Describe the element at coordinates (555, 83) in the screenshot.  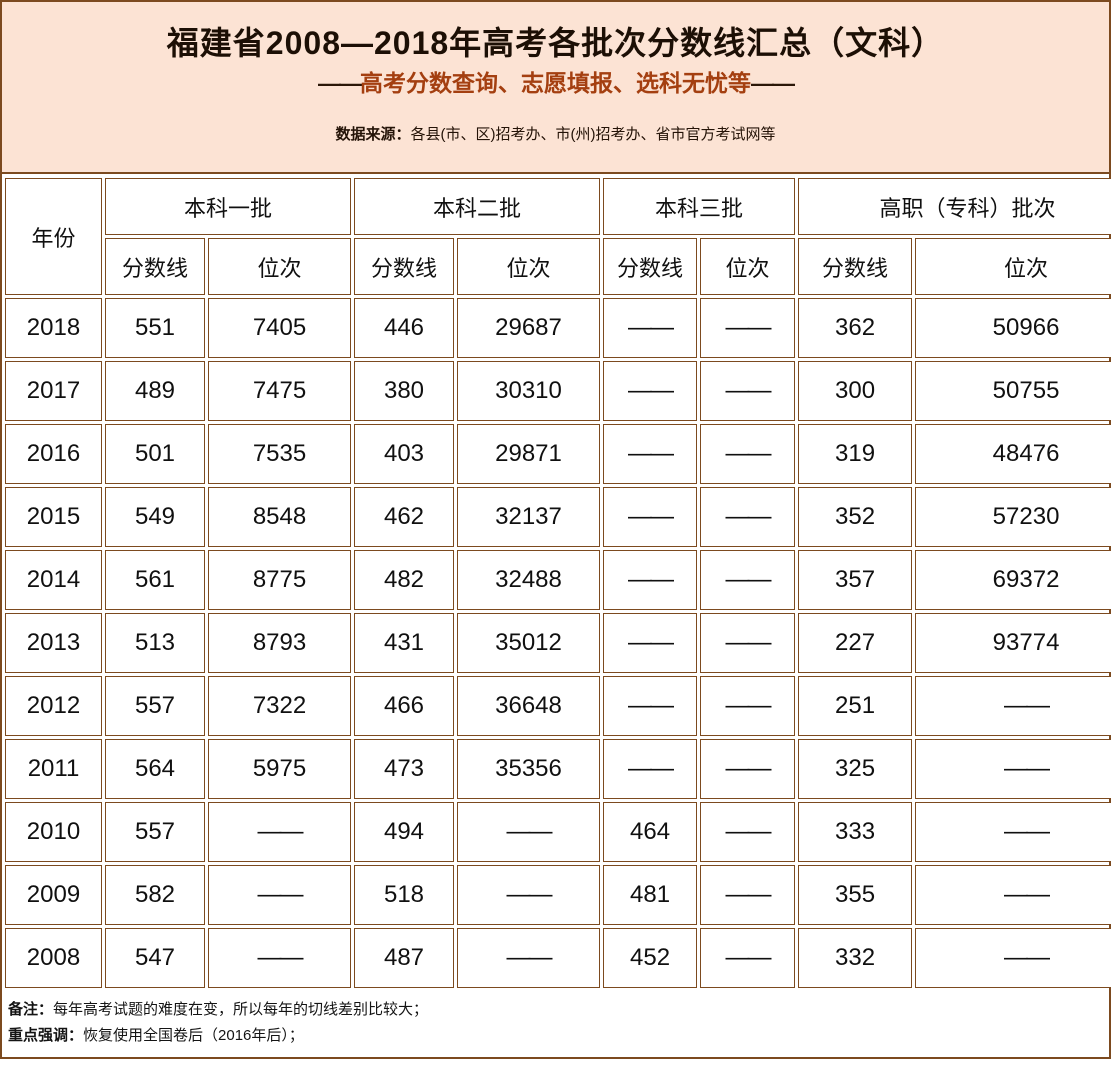
I see `subtitle-text: 高考分数查询、志愿填报、选科无忧等` at that location.